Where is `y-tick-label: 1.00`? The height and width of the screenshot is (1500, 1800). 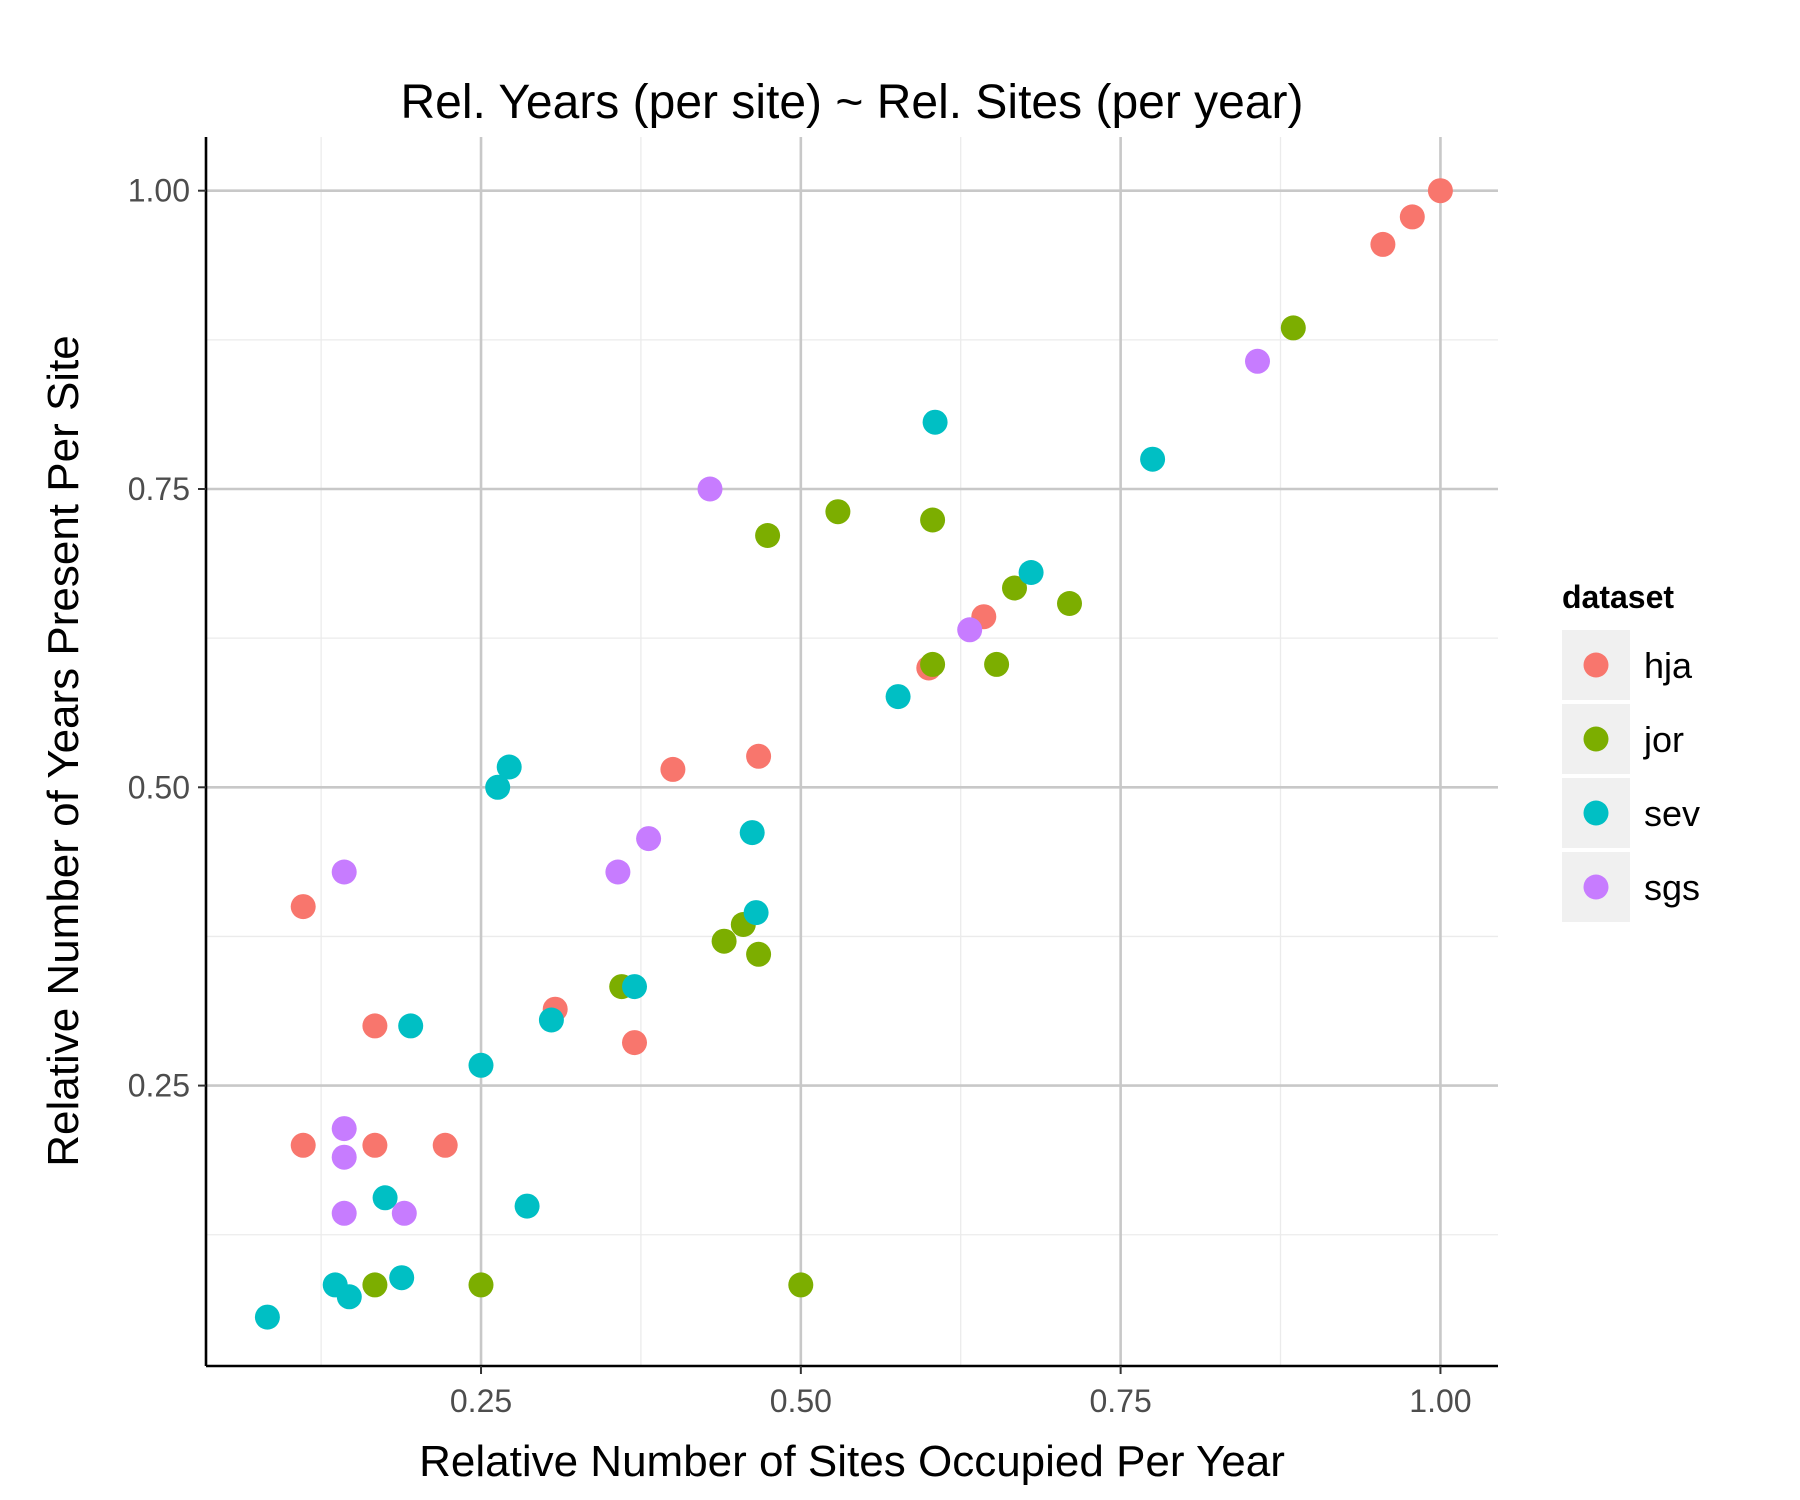
y-tick-label: 1.00 is located at coordinates (159, 191).